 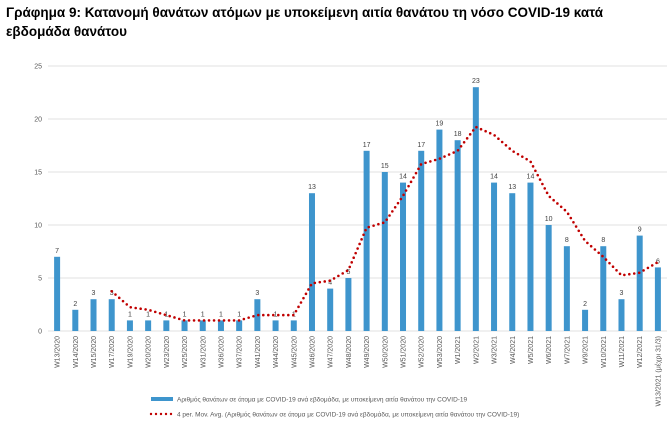 What do you see at coordinates (531, 350) in the screenshot?
I see `x-tick-label: W5/2021` at bounding box center [531, 350].